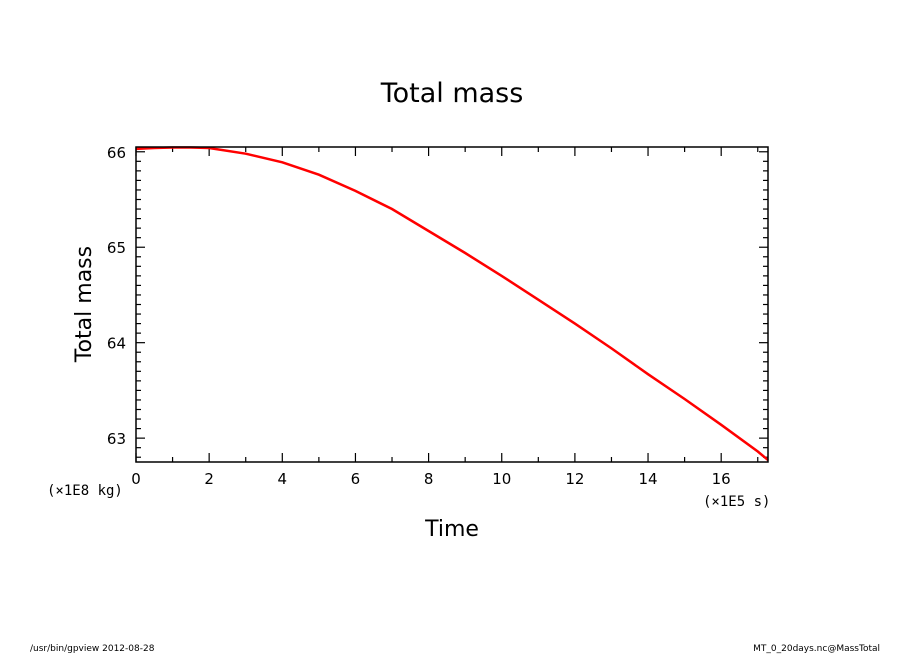  Describe the element at coordinates (116, 153) in the screenshot. I see `y-tick-label: 66` at that location.